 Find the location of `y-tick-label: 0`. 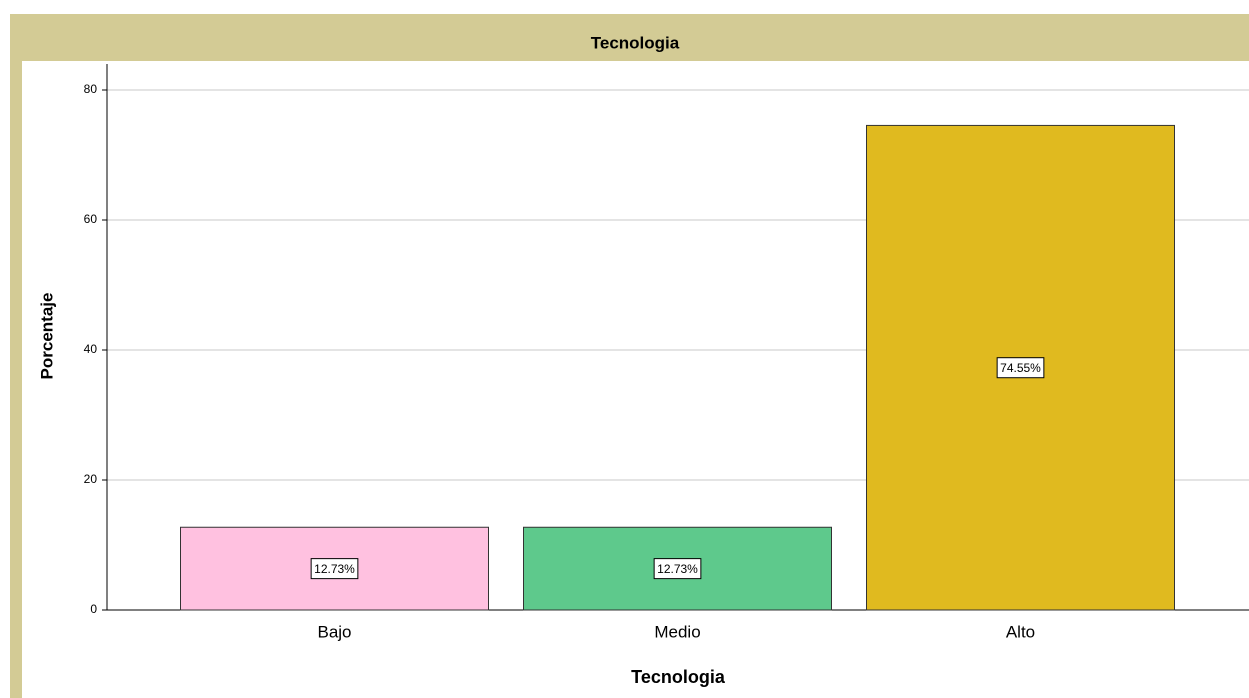

y-tick-label: 0 is located at coordinates (93, 609).